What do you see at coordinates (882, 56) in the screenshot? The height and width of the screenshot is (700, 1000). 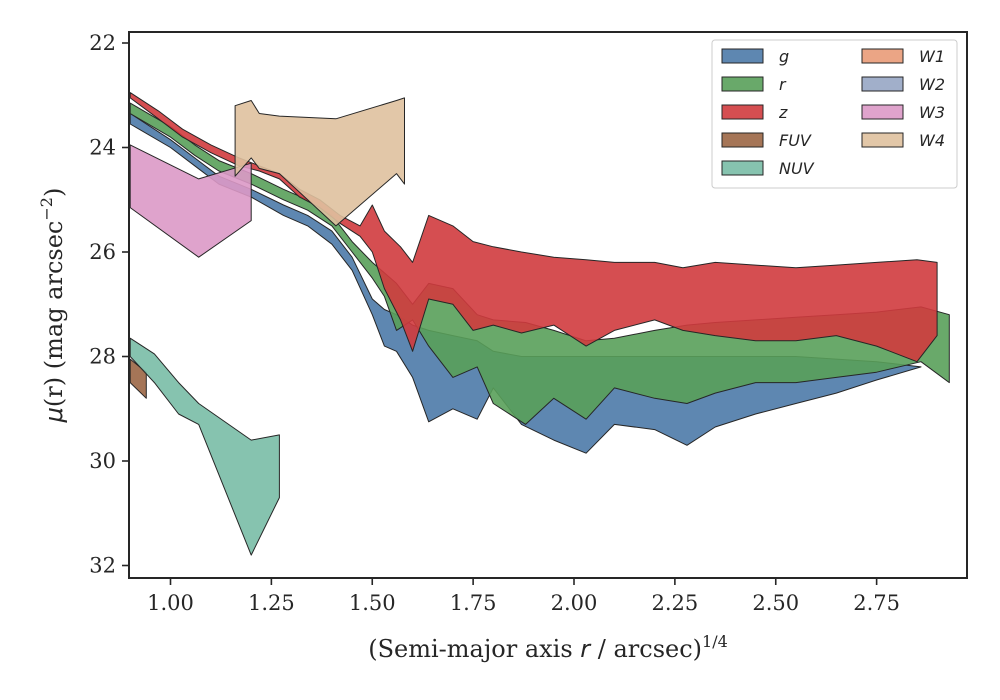 I see `legend-swatch-w1` at bounding box center [882, 56].